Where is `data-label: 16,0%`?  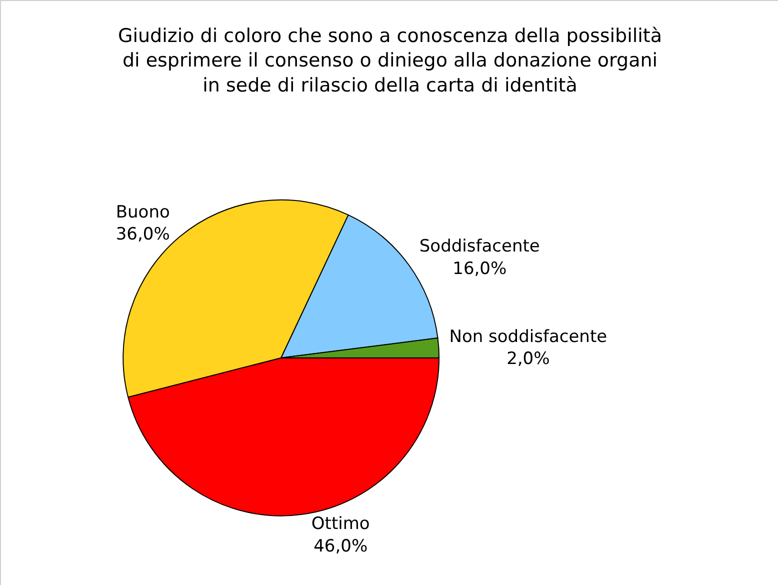 data-label: 16,0% is located at coordinates (479, 268).